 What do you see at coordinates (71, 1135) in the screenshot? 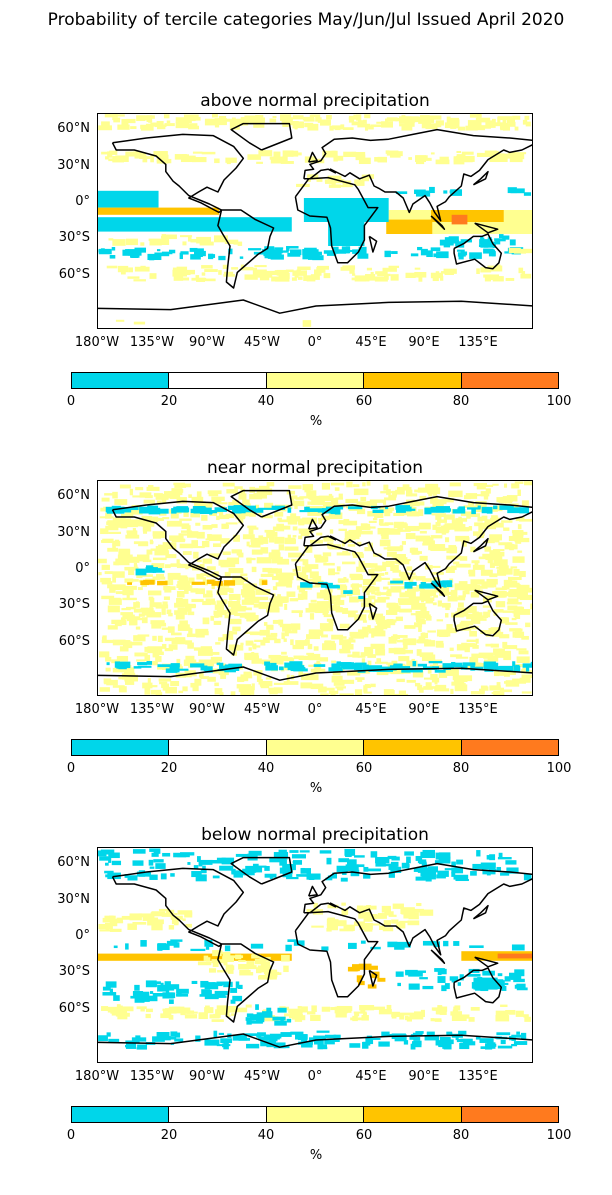
I see `colorbar-tick-label: 0` at bounding box center [71, 1135].